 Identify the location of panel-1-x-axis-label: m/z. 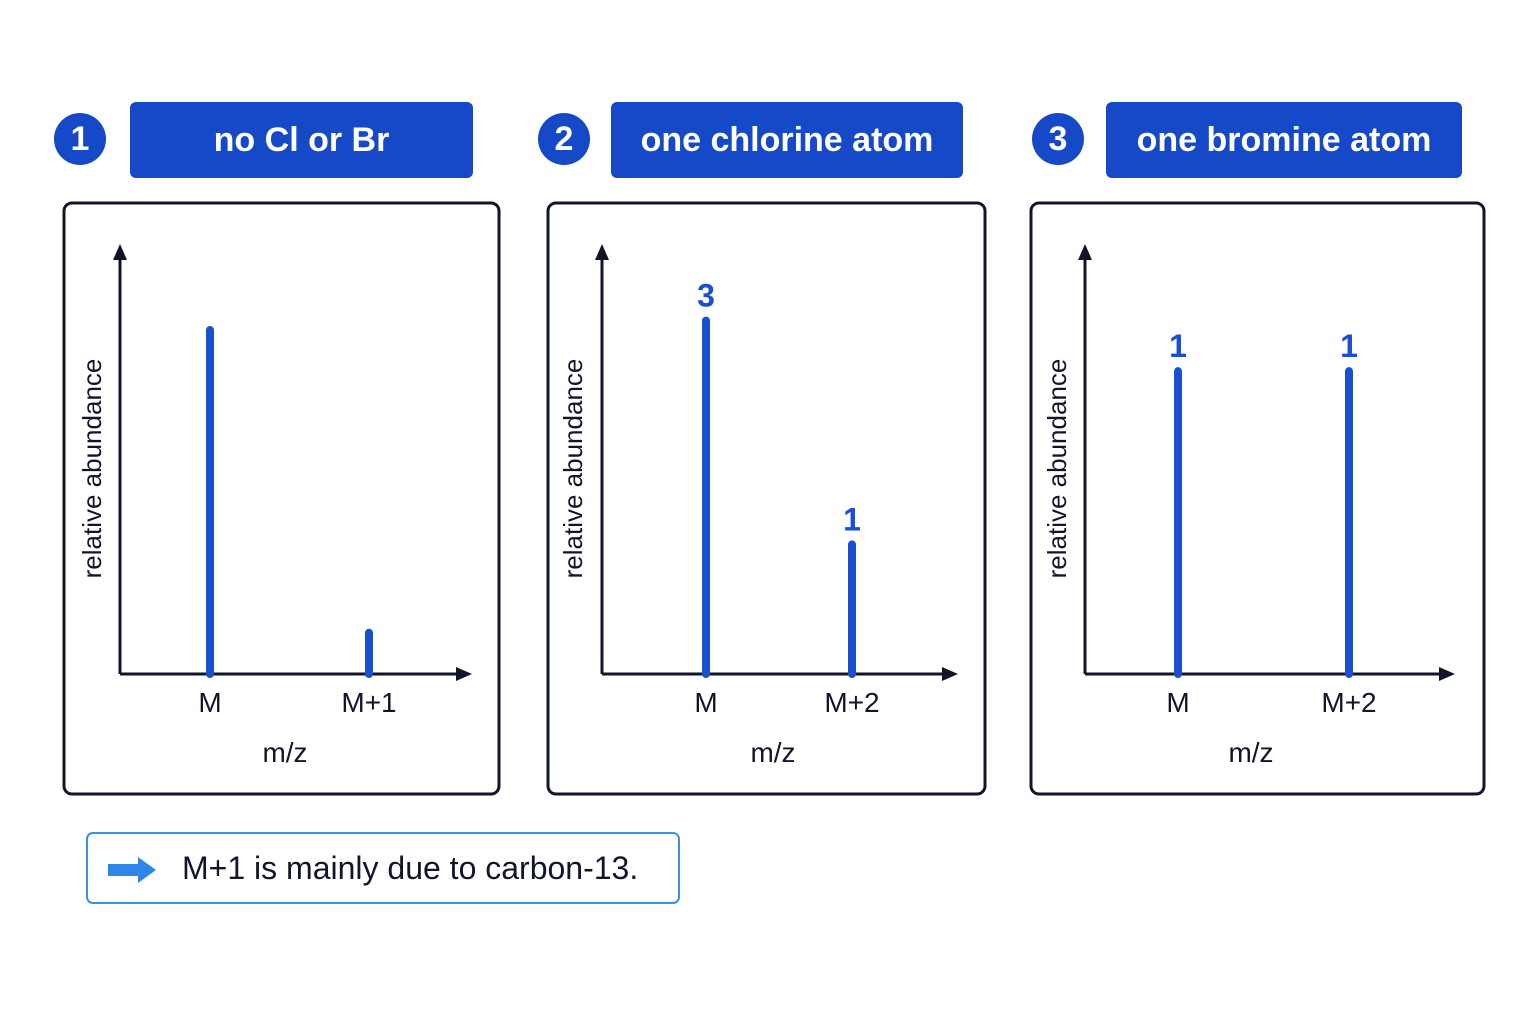
(284, 752).